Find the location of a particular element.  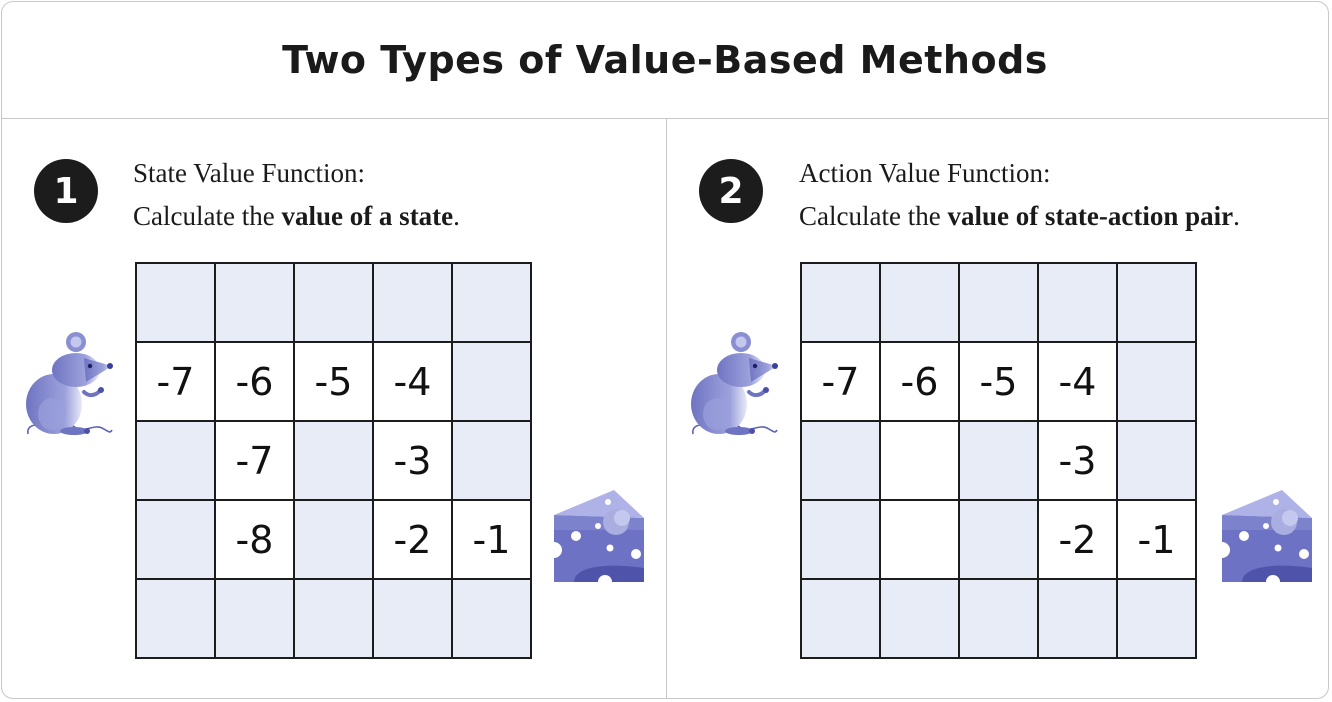

panel-2-number-badge: 2 is located at coordinates (731, 191).